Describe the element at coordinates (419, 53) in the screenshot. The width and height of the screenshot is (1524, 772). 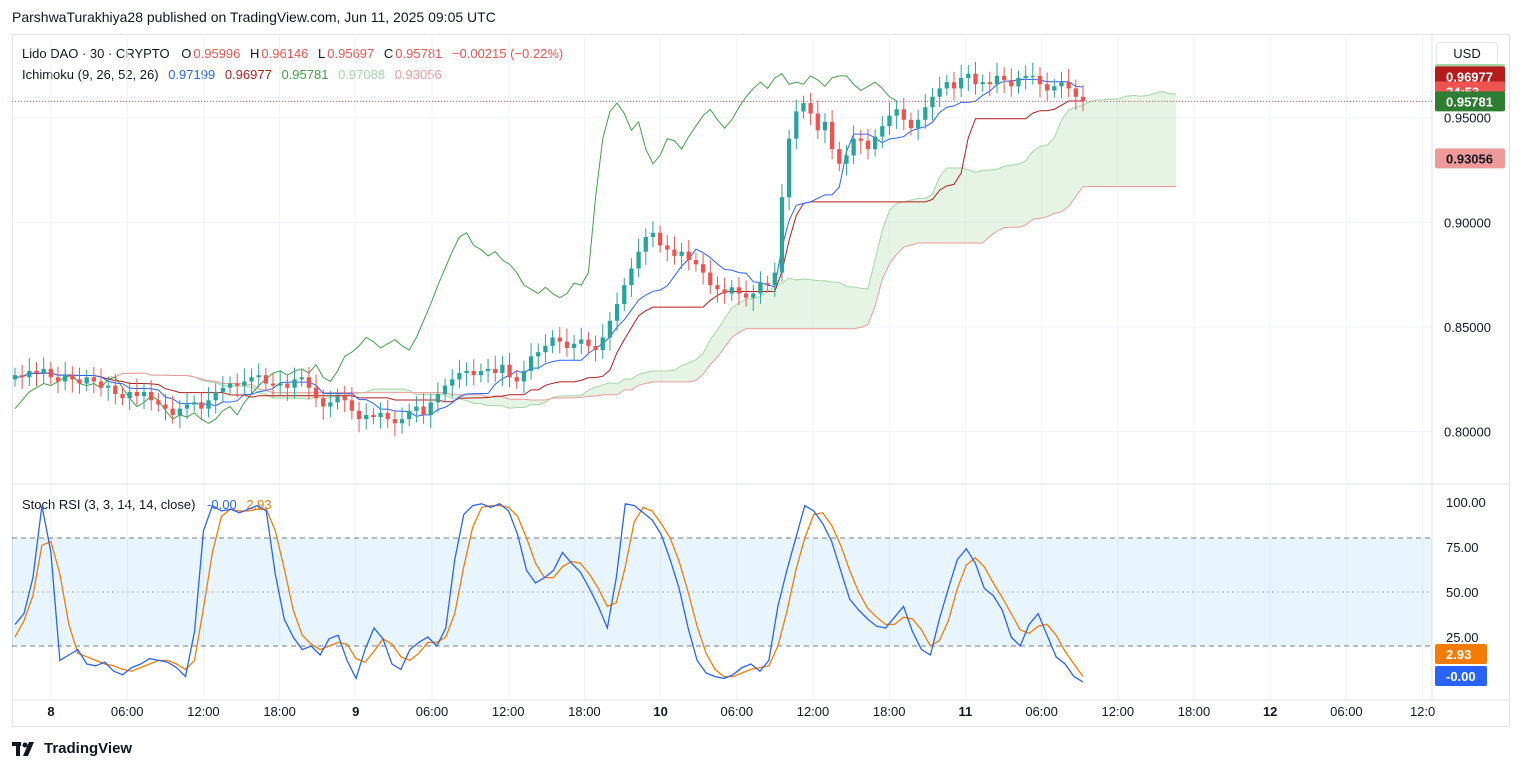
I see `close-value: 0.95781` at that location.